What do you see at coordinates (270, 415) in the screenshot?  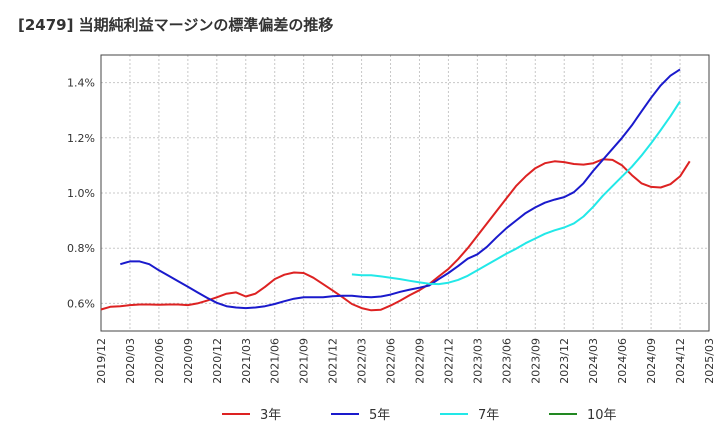 I see `legend-label: 3年` at bounding box center [270, 415].